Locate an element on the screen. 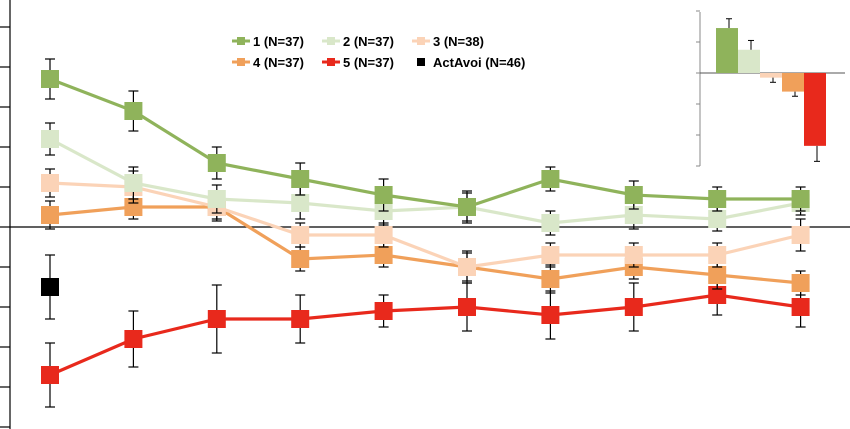 This screenshot has height=429, width=850. legend-item: 2 (N=37) is located at coordinates (358, 41).